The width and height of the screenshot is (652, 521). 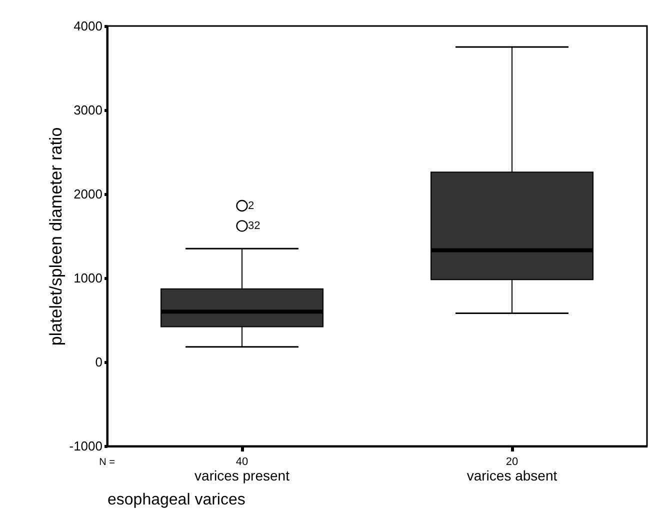 What do you see at coordinates (107, 462) in the screenshot?
I see `text: N =` at bounding box center [107, 462].